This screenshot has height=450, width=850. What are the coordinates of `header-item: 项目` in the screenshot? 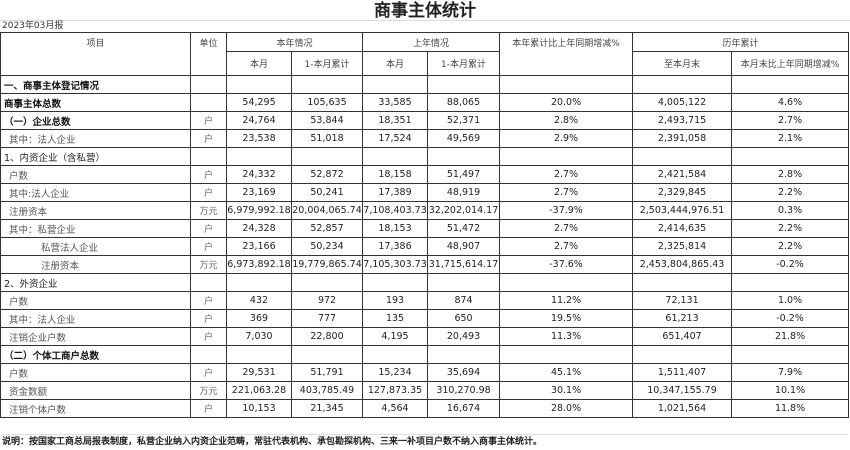 It's located at (95, 54).